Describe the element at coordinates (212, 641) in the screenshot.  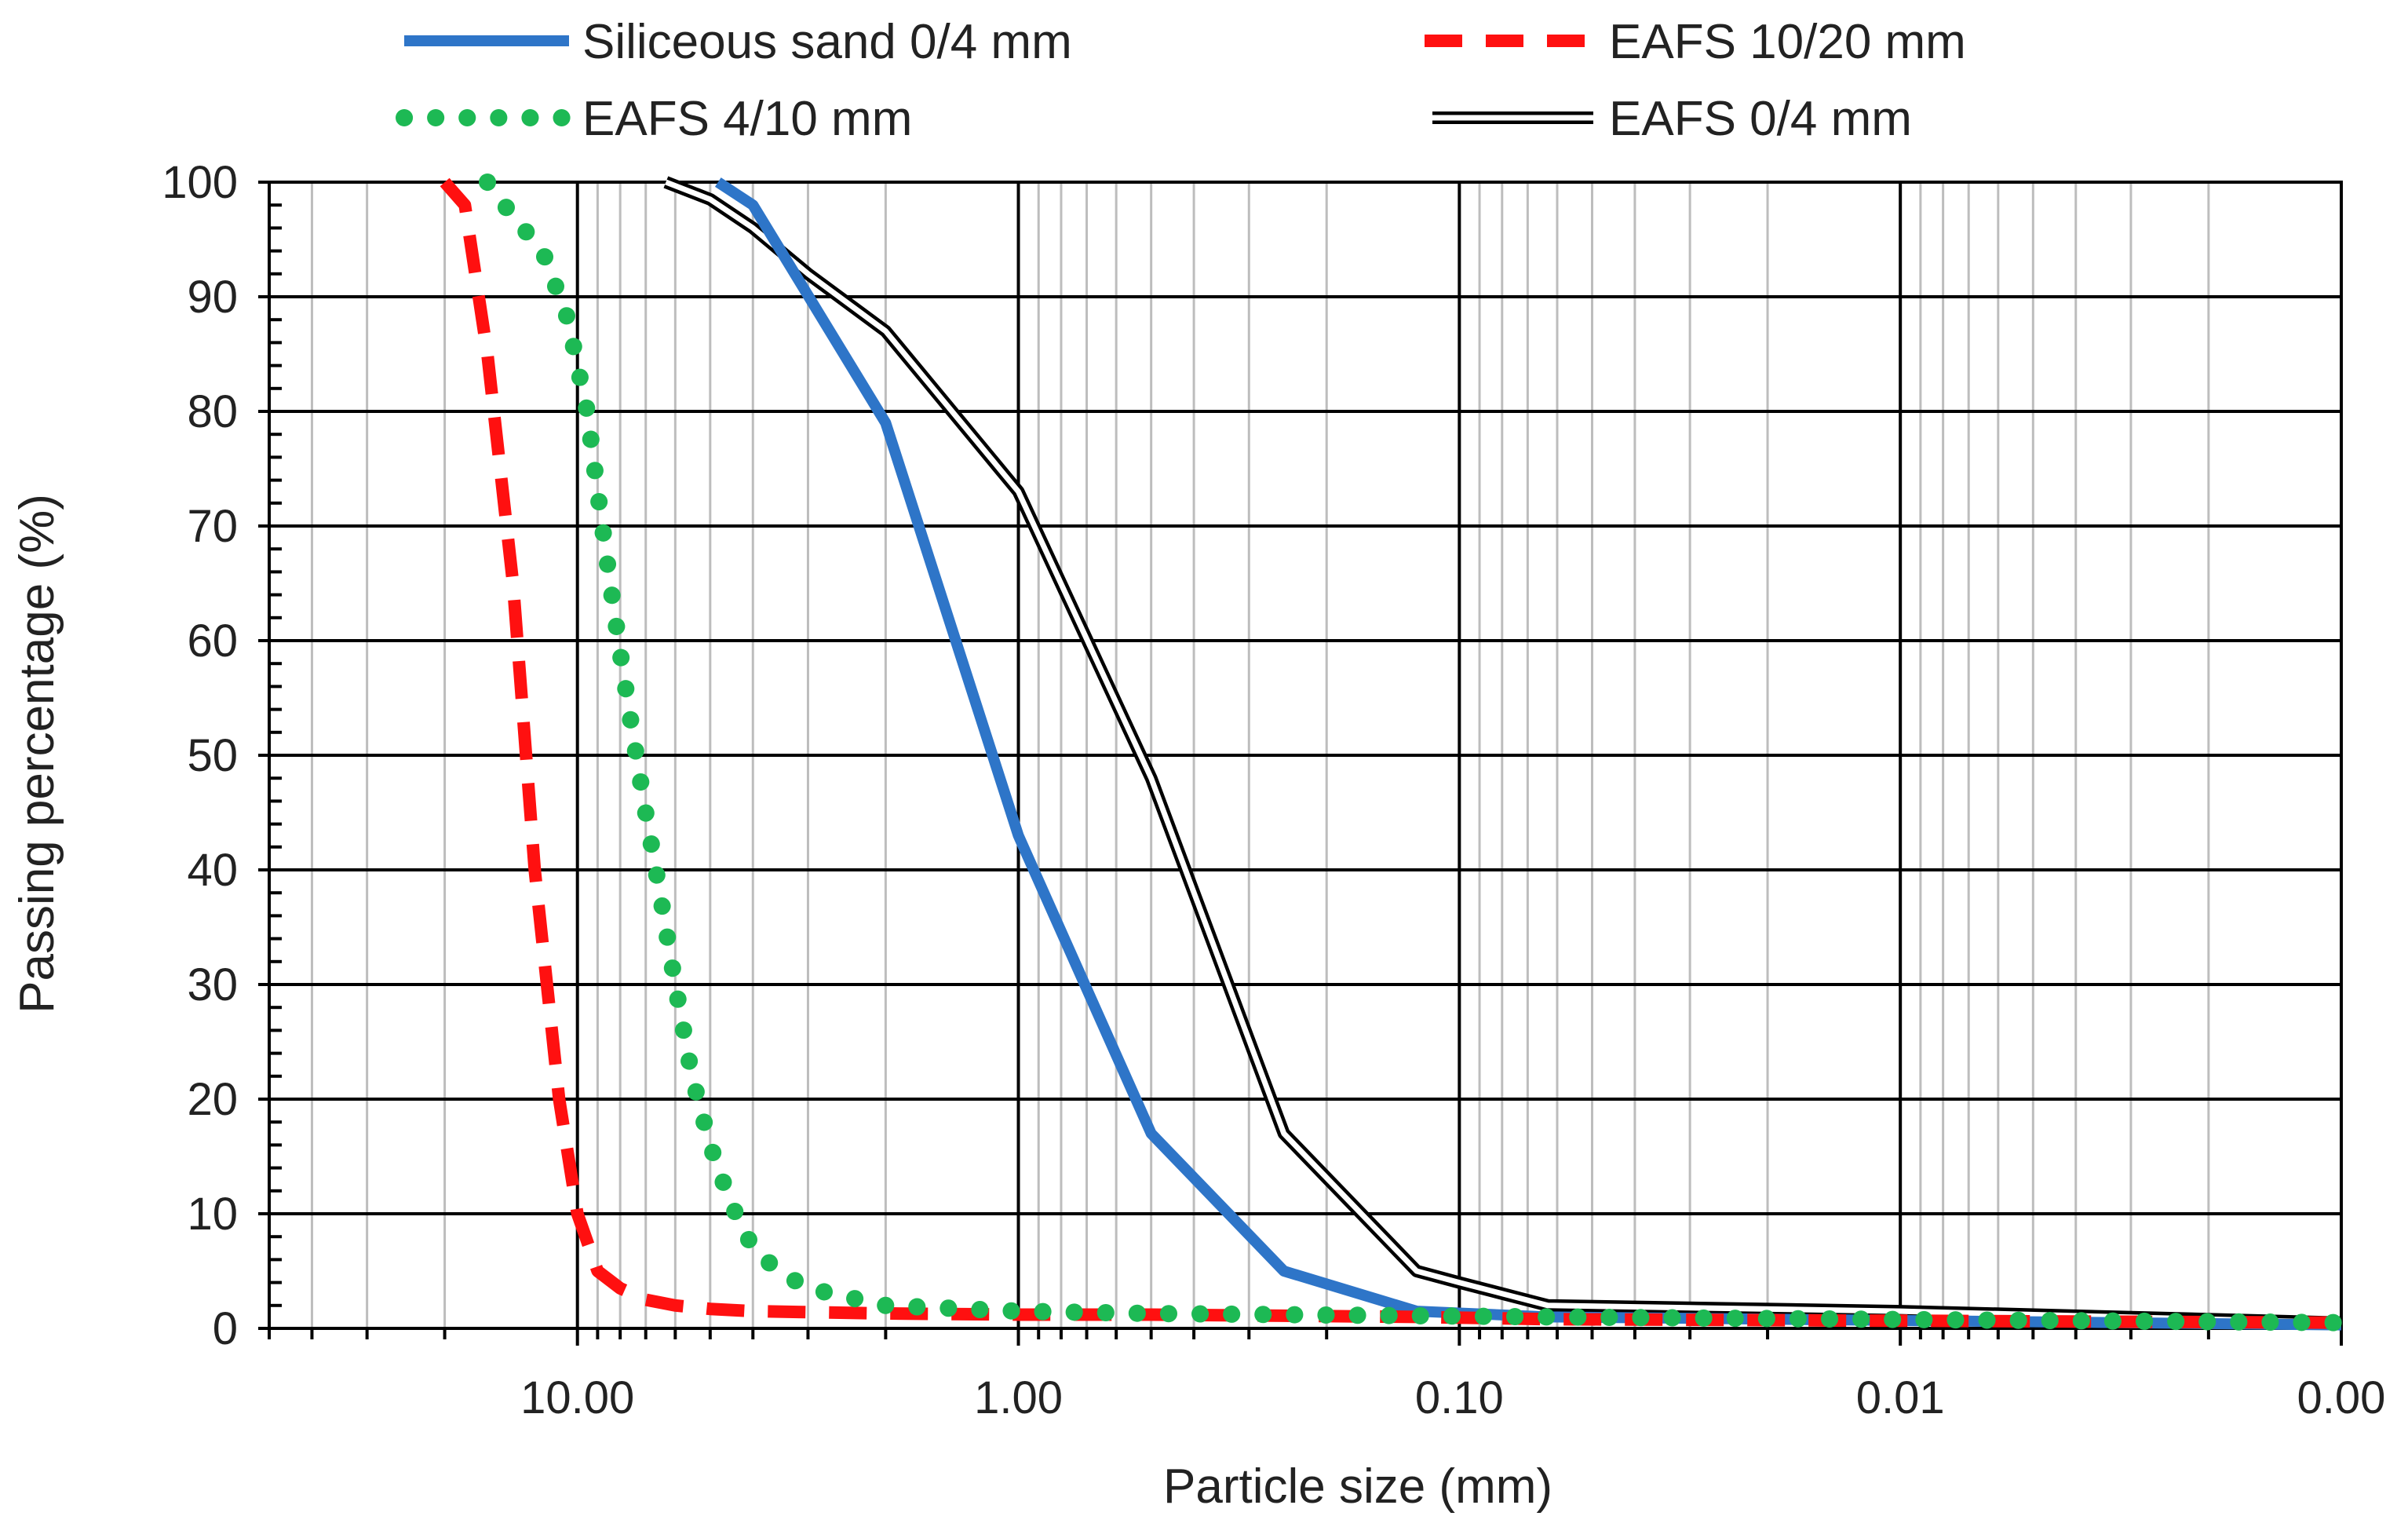
I see `y-tick-label: 60` at that location.